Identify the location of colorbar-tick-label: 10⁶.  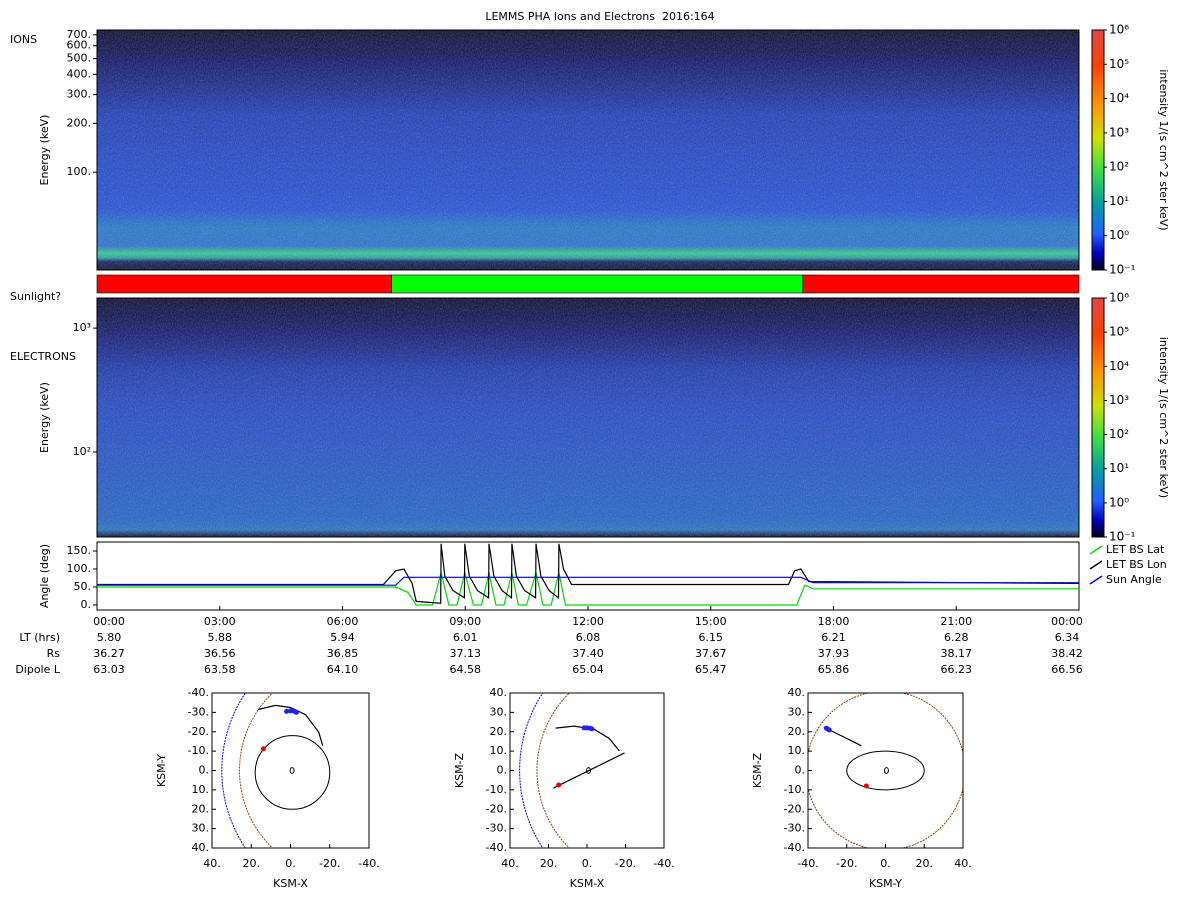
(1119, 30).